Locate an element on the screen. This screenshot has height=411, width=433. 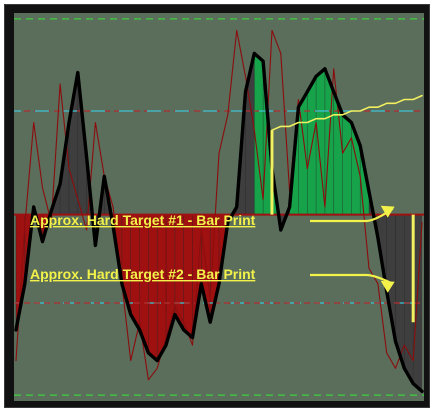
annotation-hard-target-1: Approx. Hard Target #1 - Bar Print is located at coordinates (143, 220).